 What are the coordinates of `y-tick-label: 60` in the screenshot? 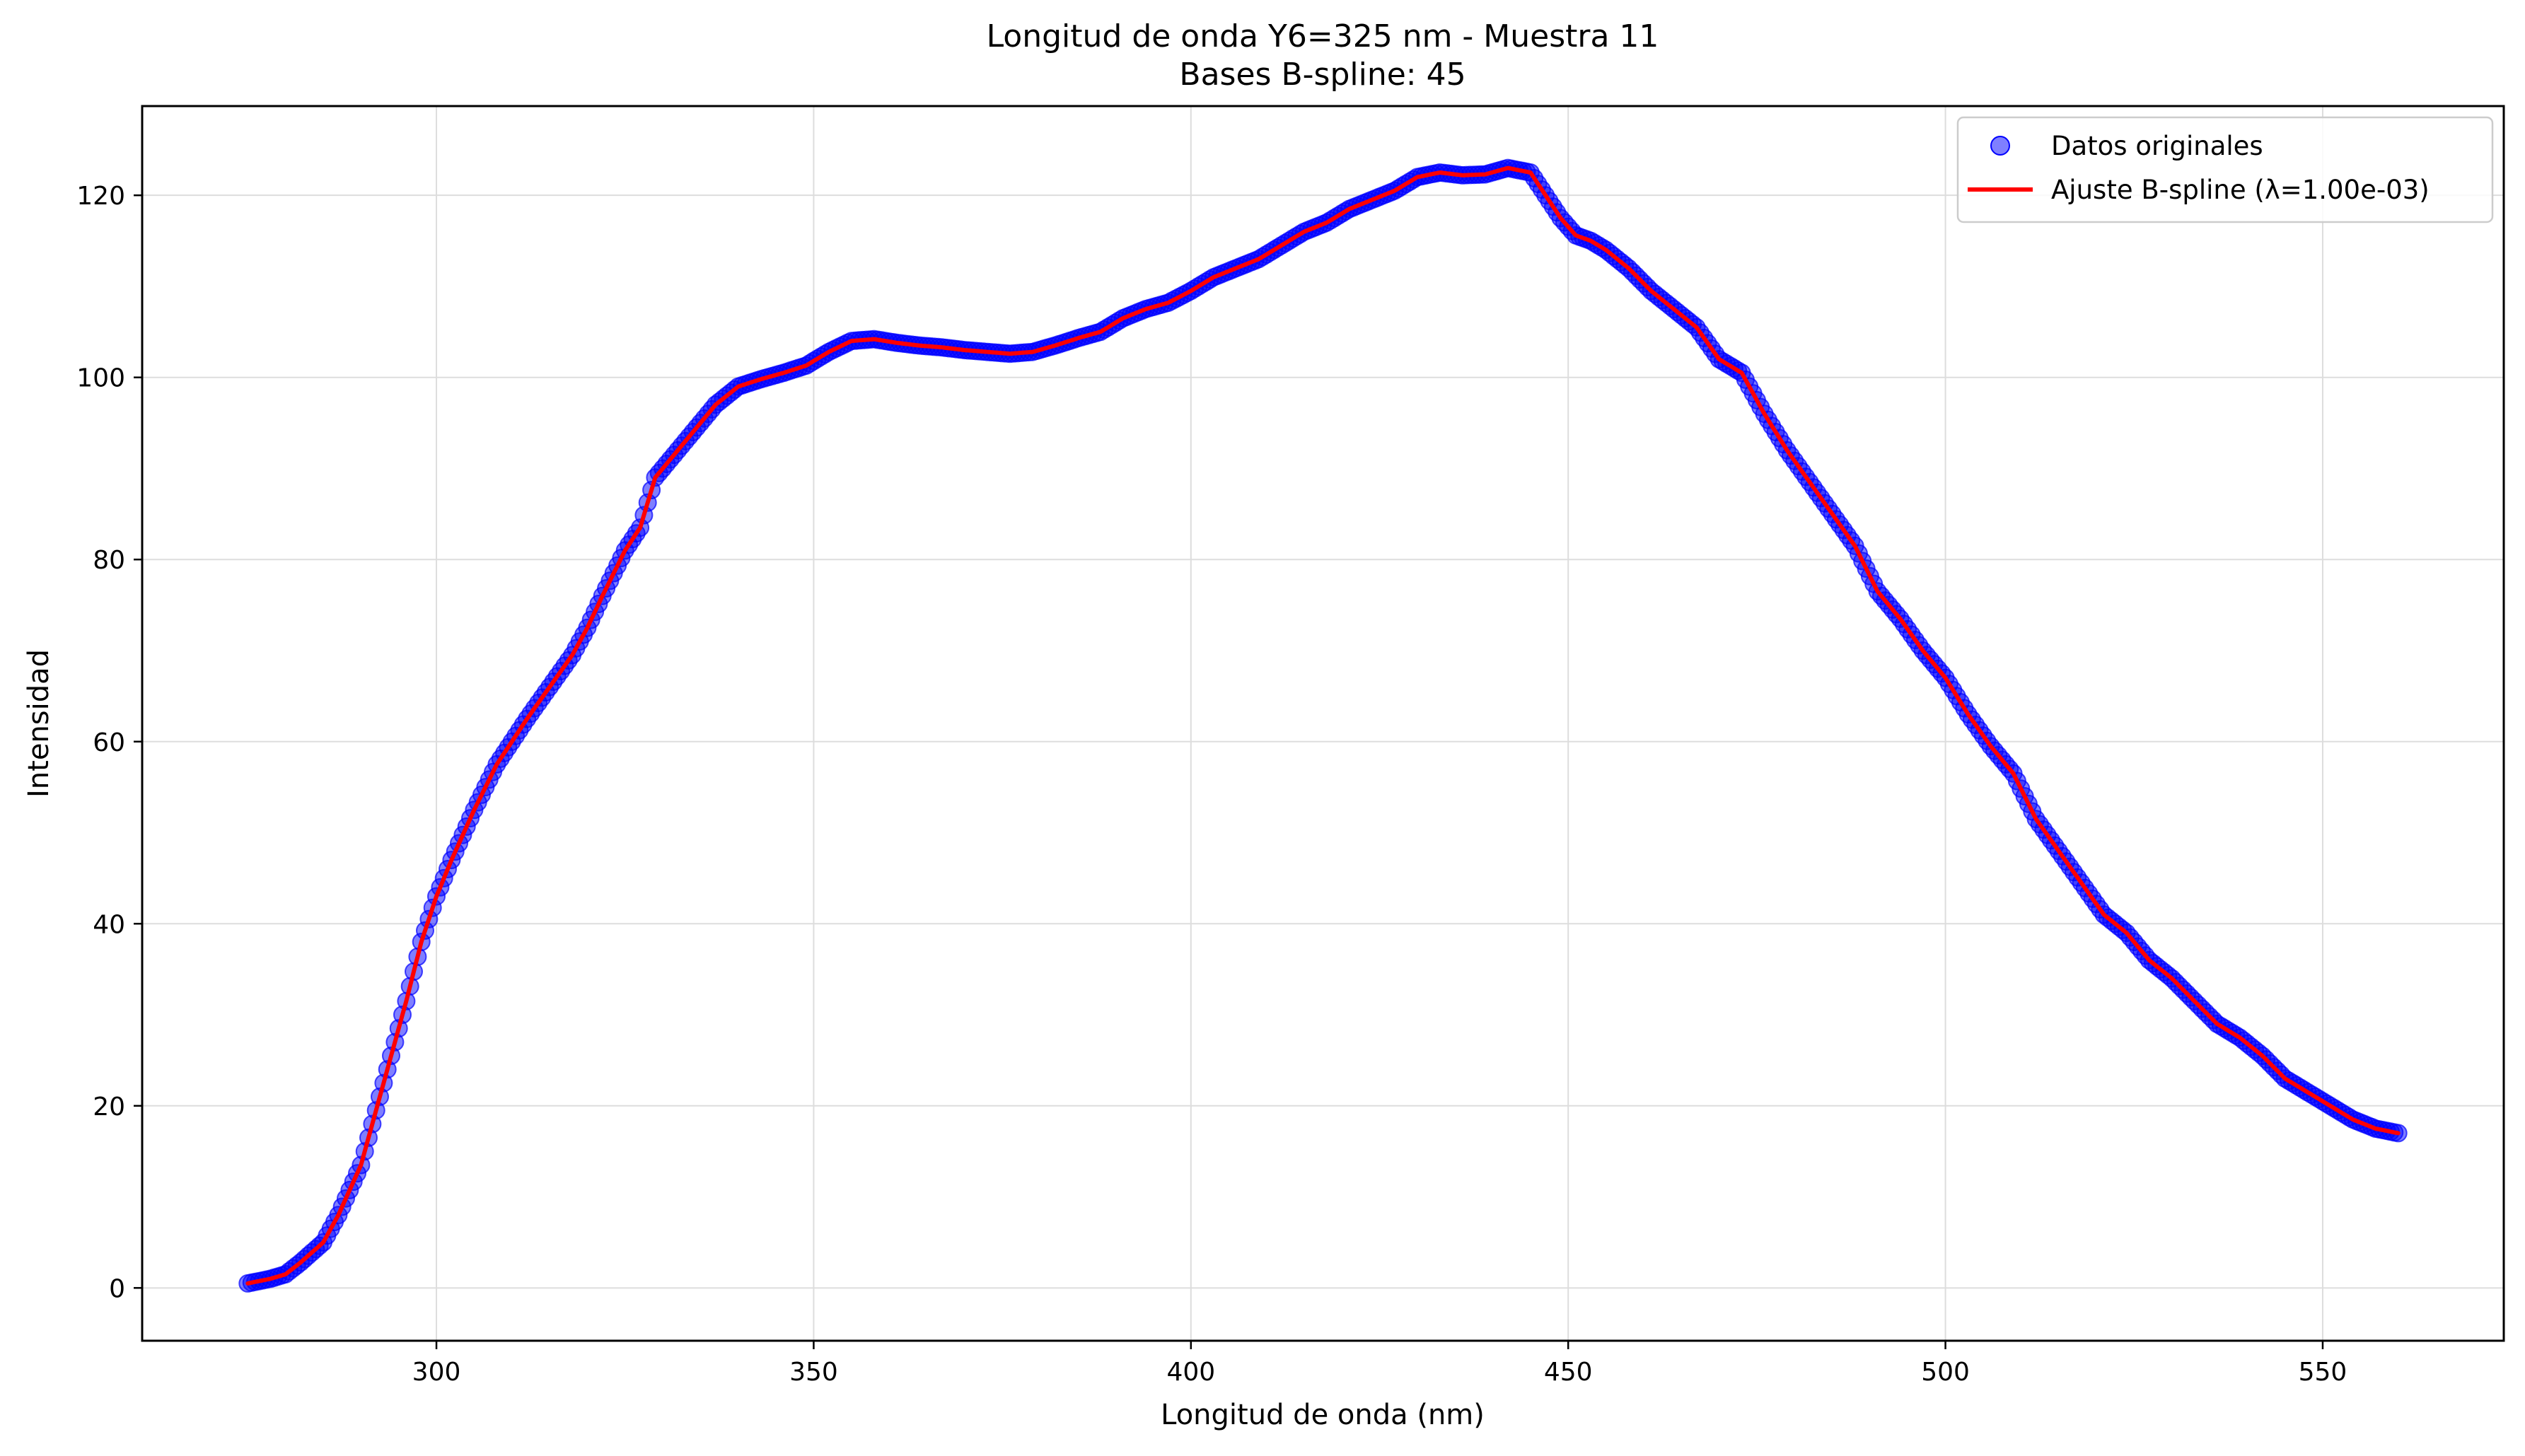 It's located at (109, 743).